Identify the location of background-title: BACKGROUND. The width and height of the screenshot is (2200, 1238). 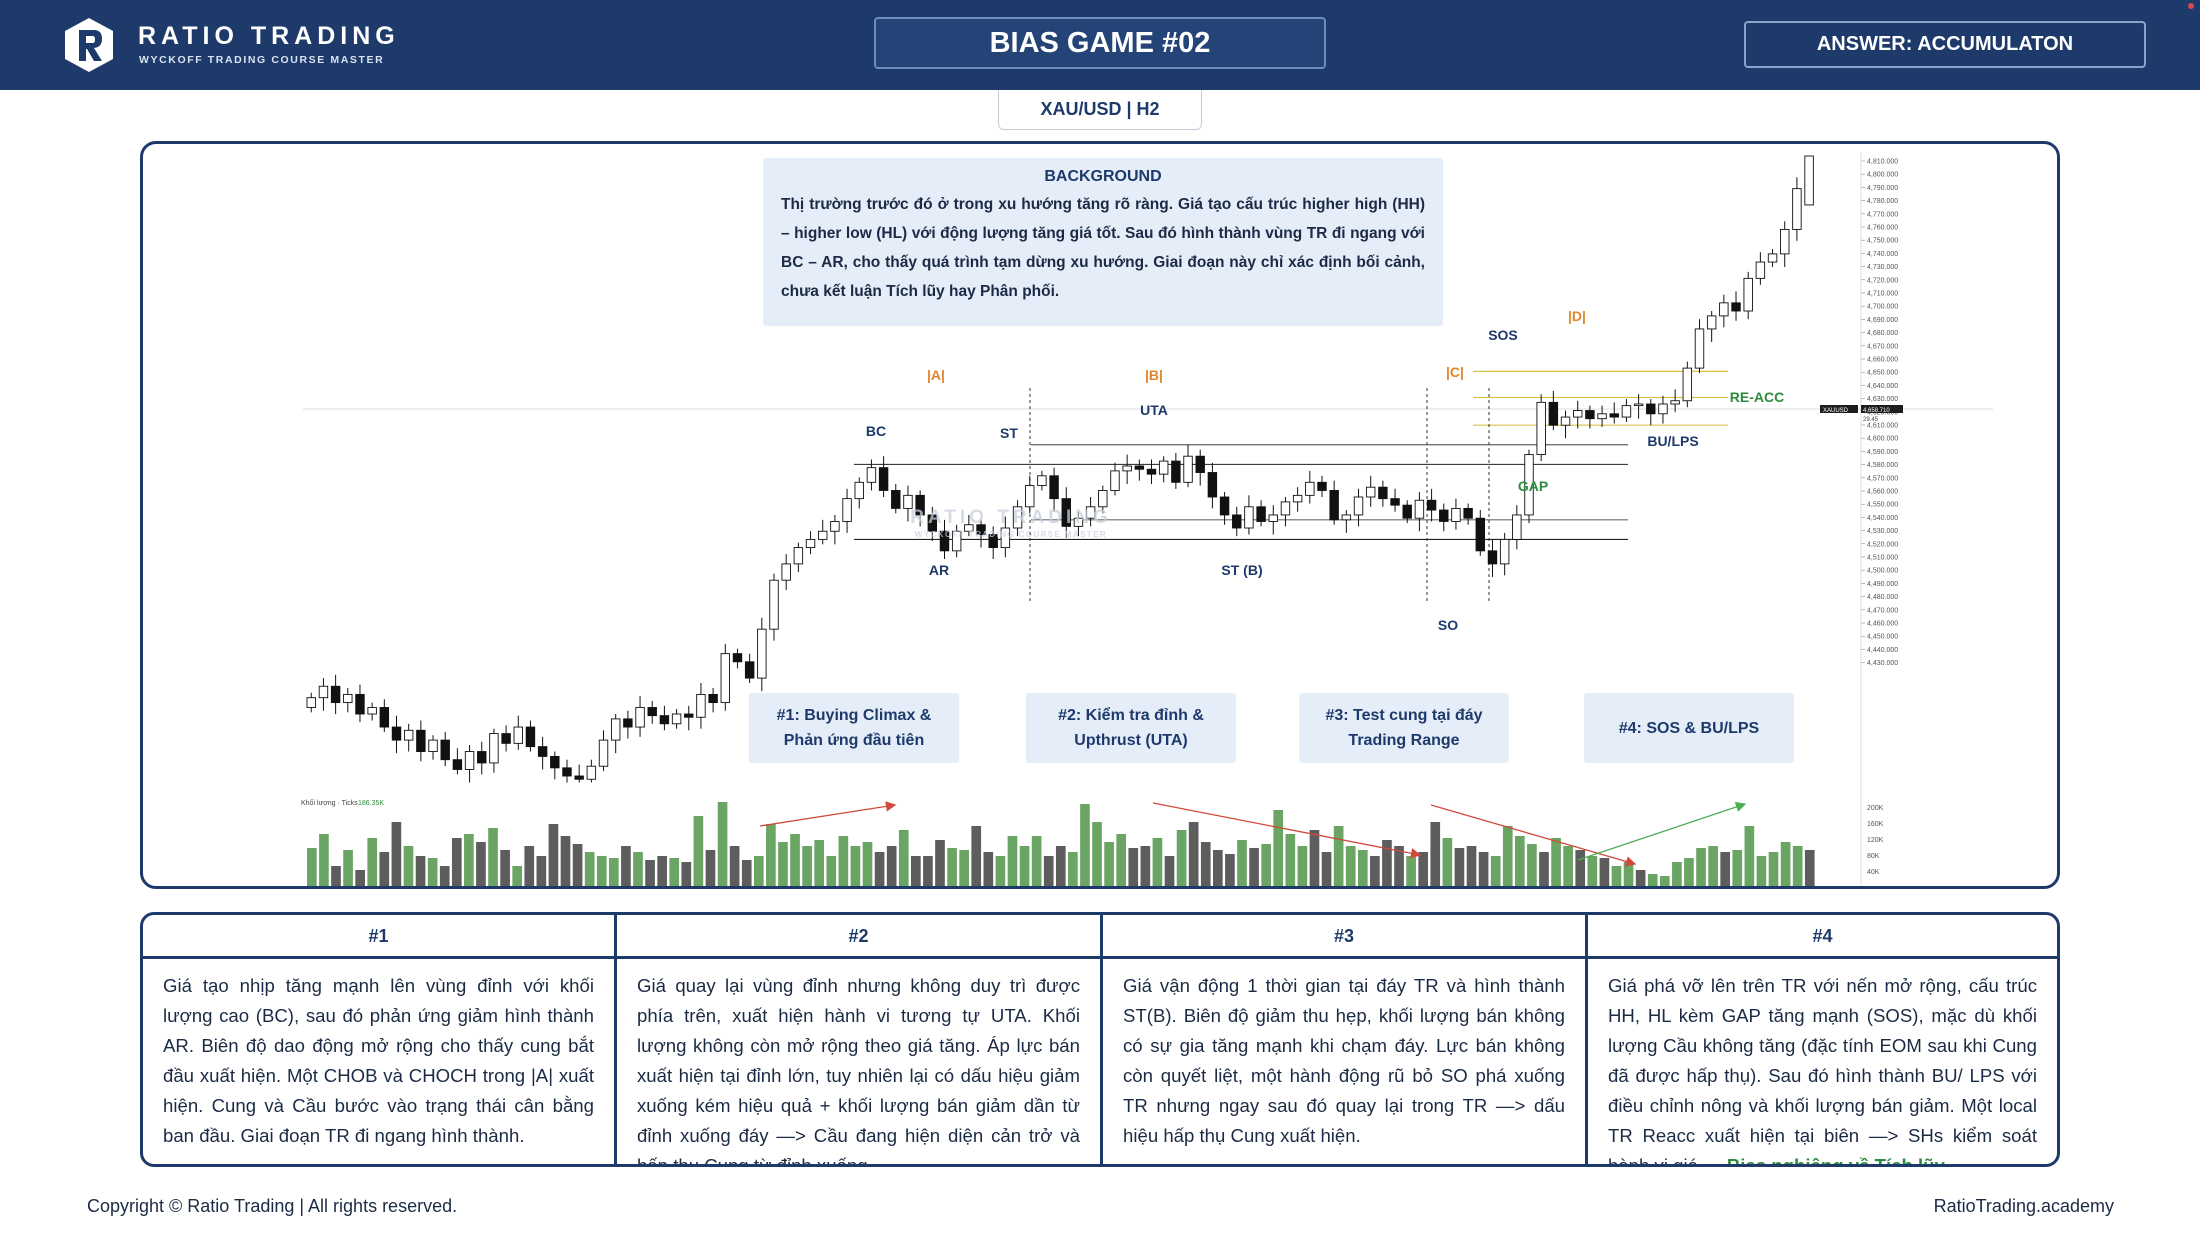
(1103, 176).